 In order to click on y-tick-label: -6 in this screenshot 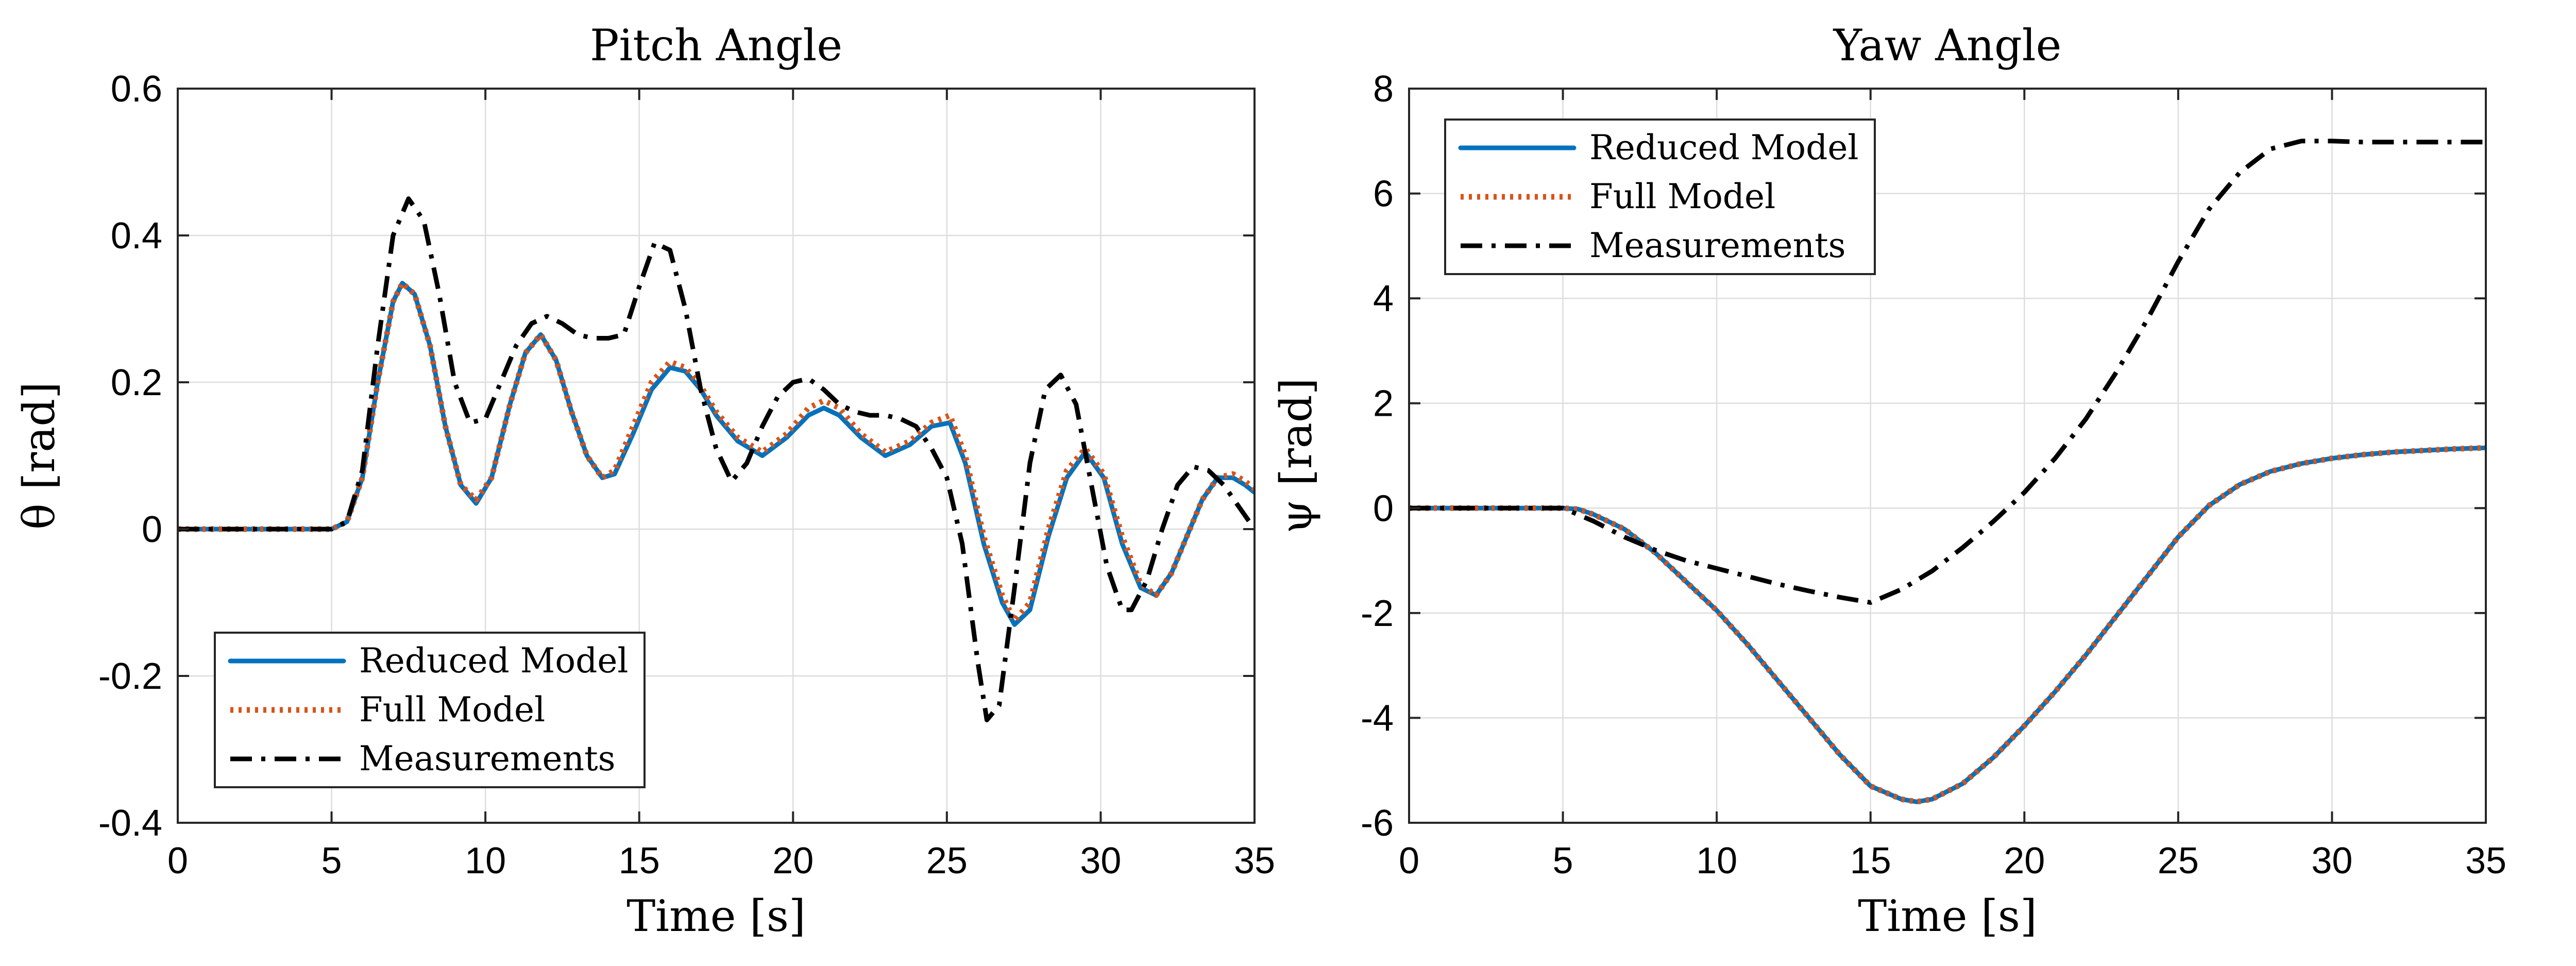, I will do `click(1377, 823)`.